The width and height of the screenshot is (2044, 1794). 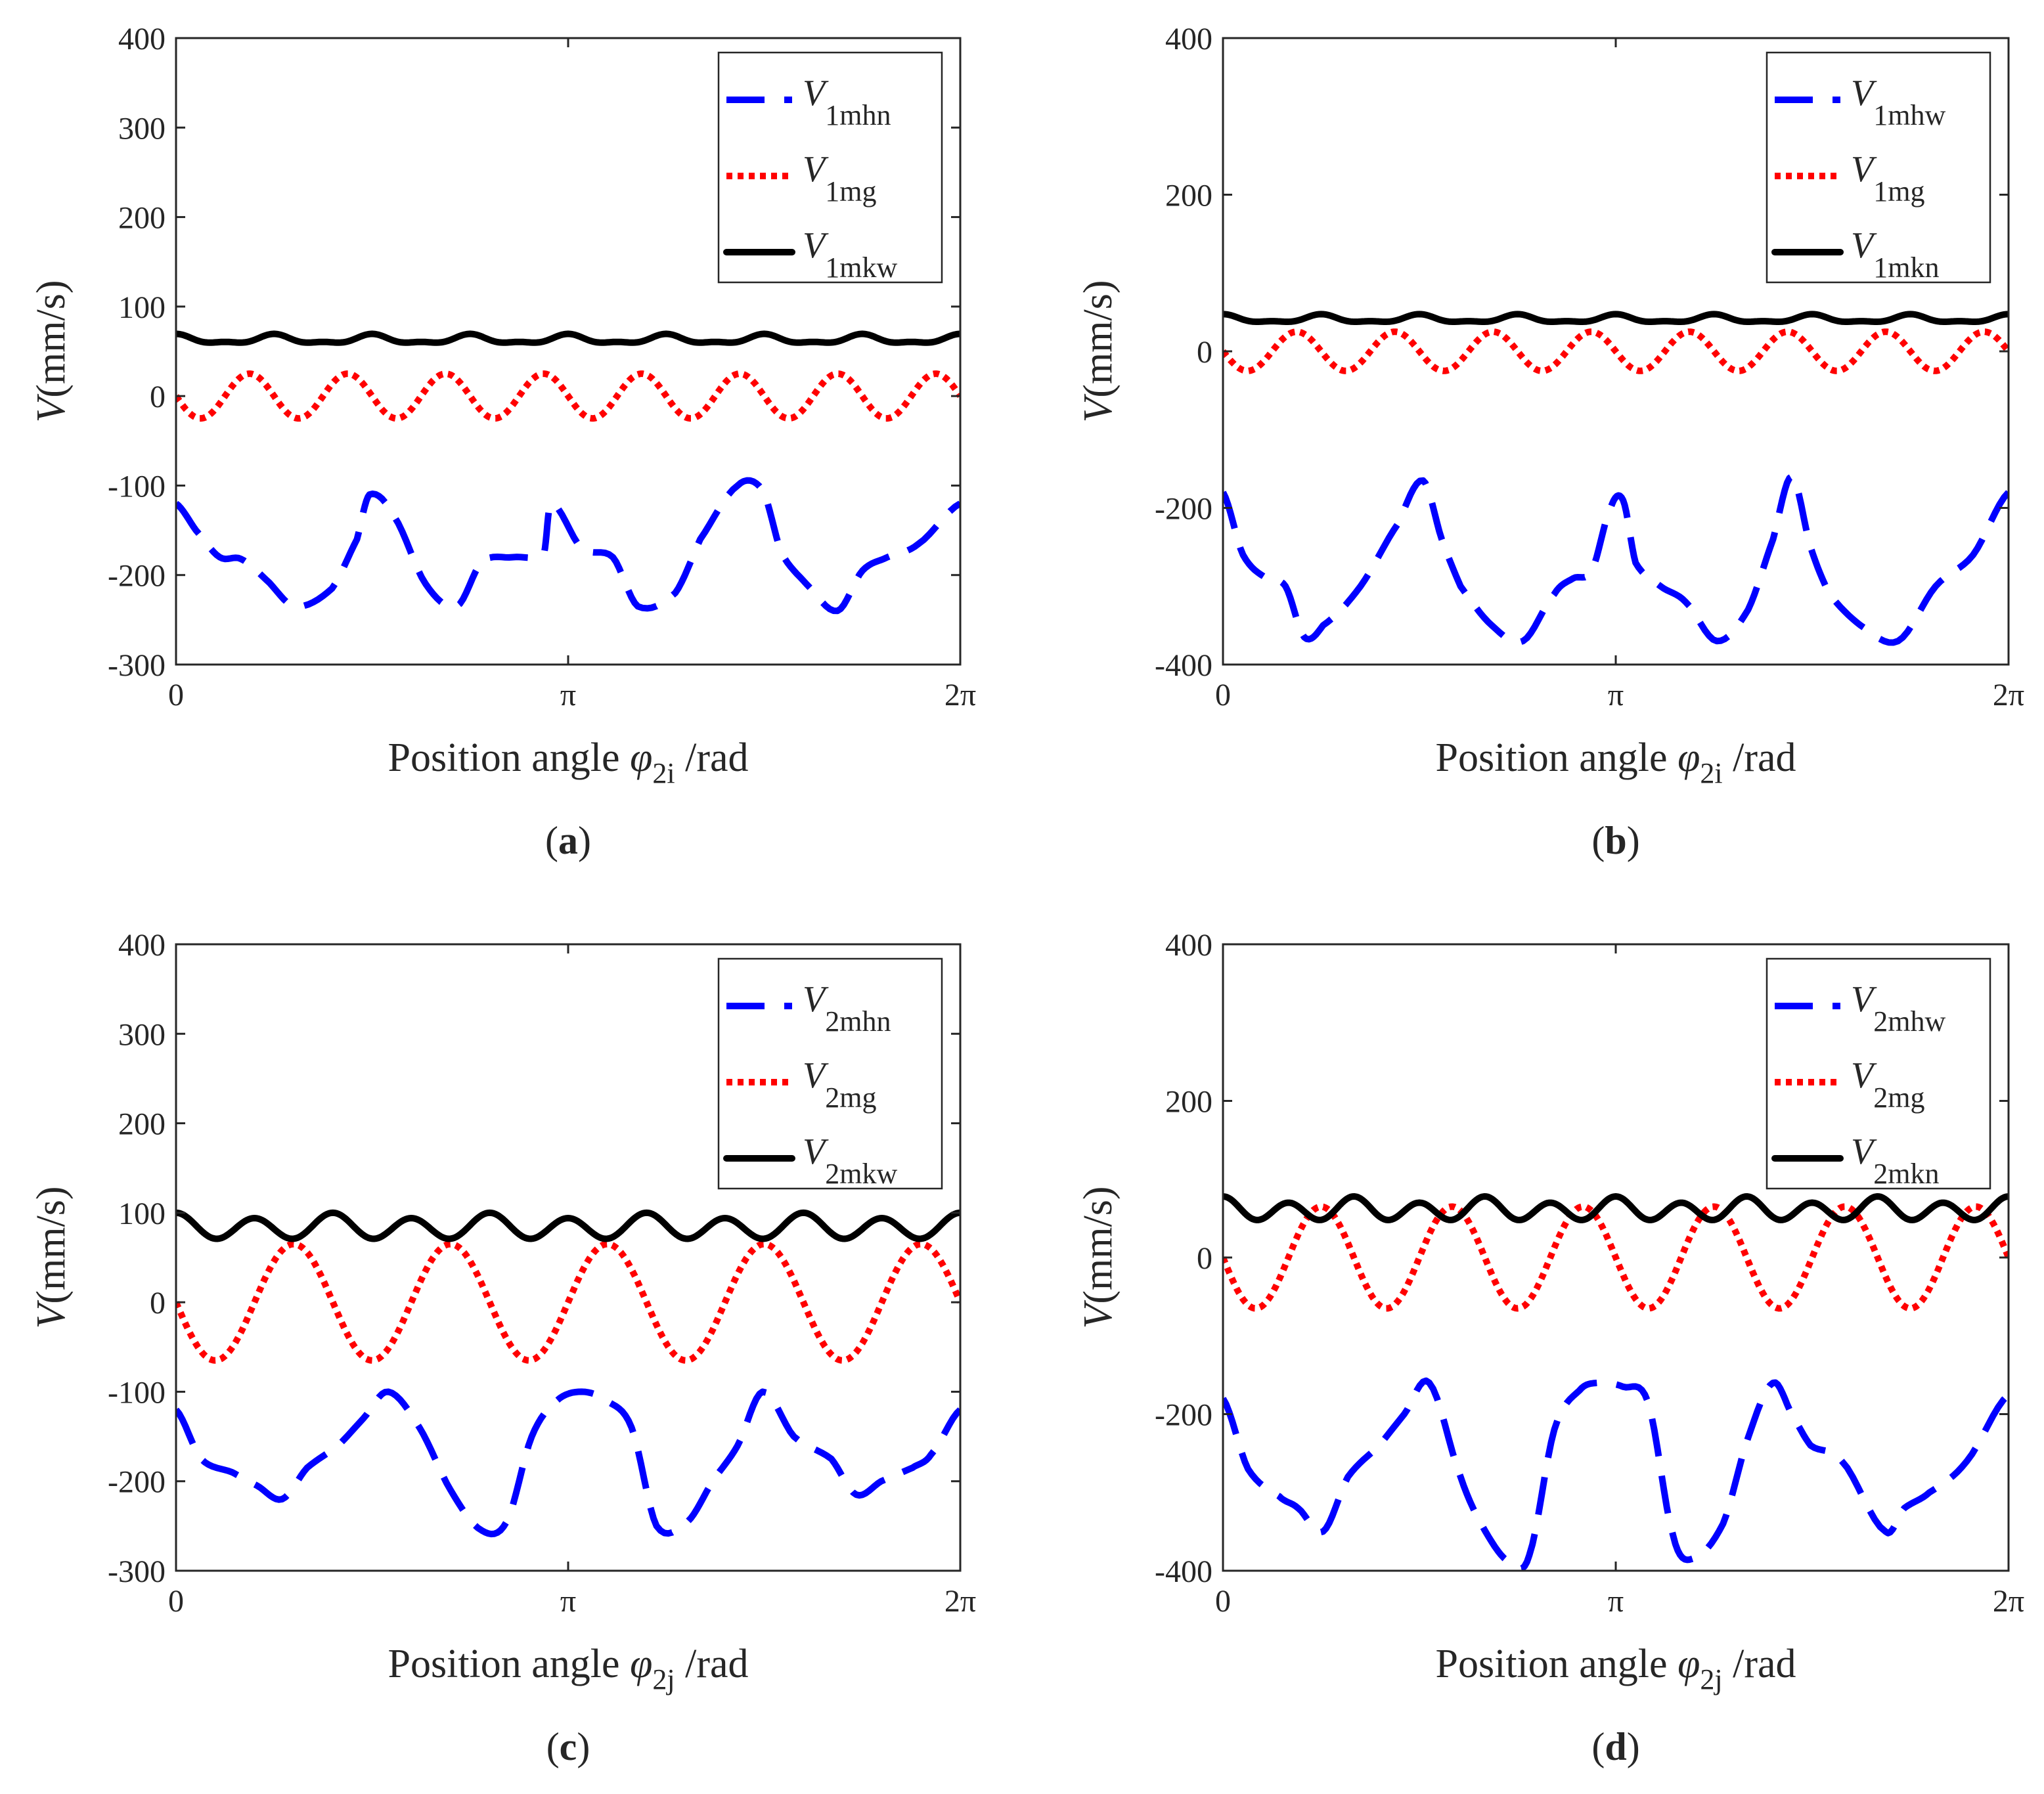 I want to click on legend-label-2mkw: V2mkw, so click(x=850, y=1160).